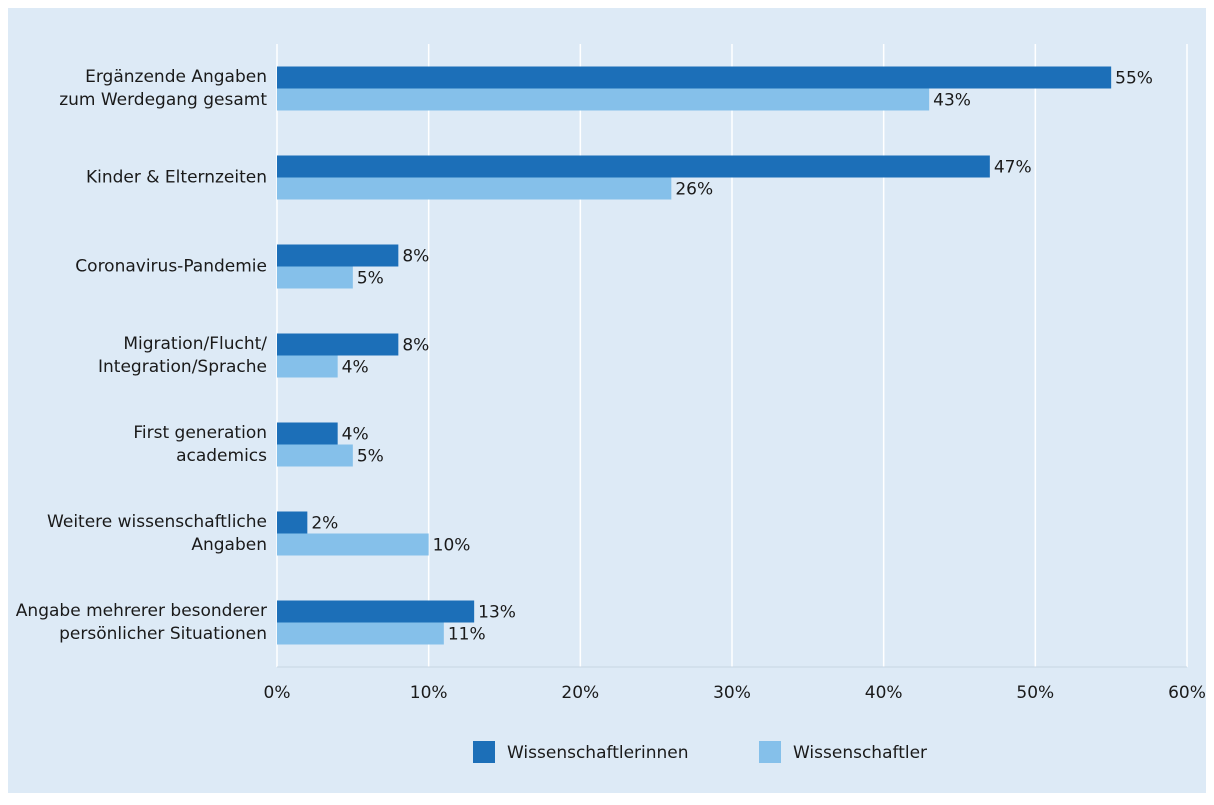  What do you see at coordinates (952, 101) in the screenshot?
I see `value-label: 43%` at bounding box center [952, 101].